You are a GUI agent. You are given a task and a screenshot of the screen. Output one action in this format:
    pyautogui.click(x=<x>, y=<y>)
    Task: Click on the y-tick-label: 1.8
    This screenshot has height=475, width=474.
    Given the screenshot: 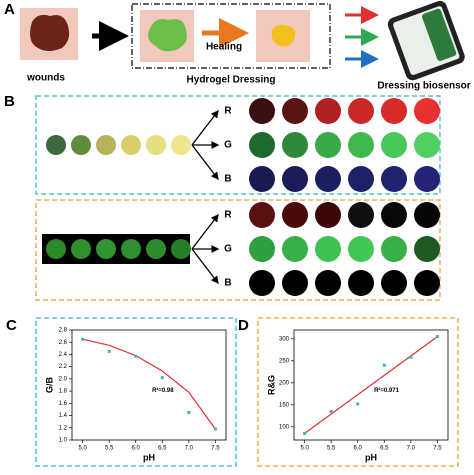 What is the action you would take?
    pyautogui.click(x=63, y=392)
    